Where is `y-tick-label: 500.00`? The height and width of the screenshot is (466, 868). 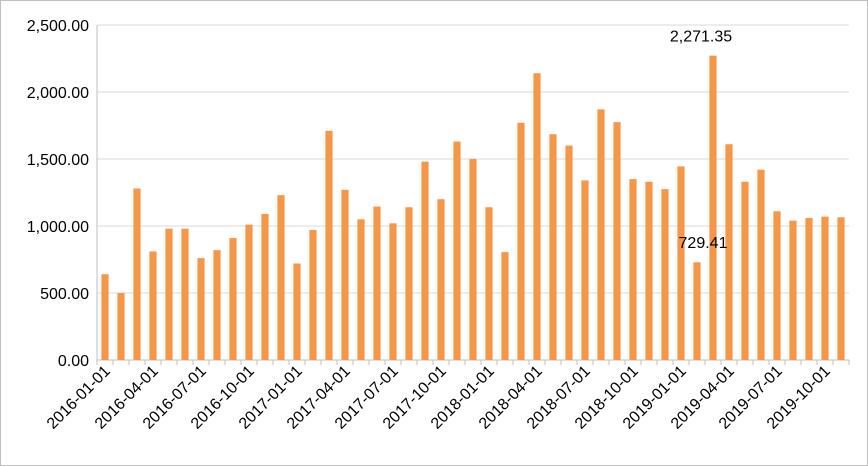
y-tick-label: 500.00 is located at coordinates (64, 294).